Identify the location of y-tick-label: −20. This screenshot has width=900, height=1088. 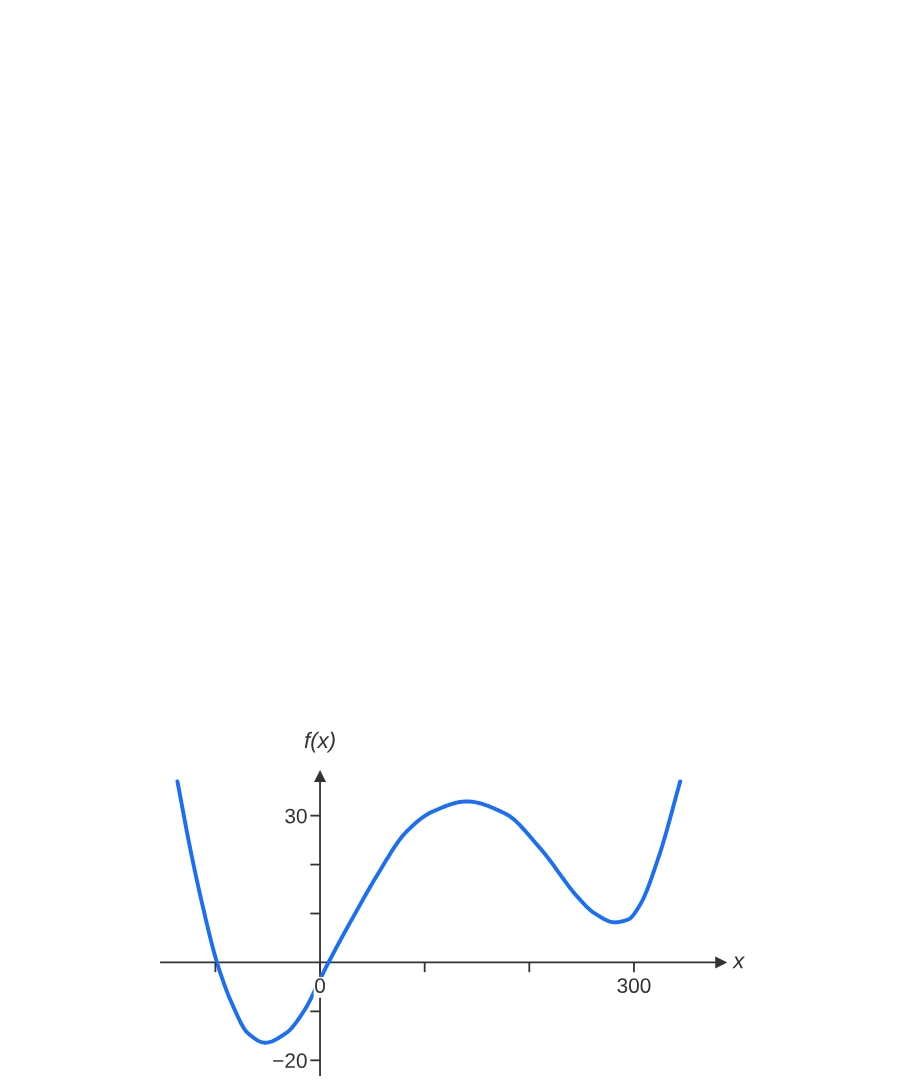
(290, 1061).